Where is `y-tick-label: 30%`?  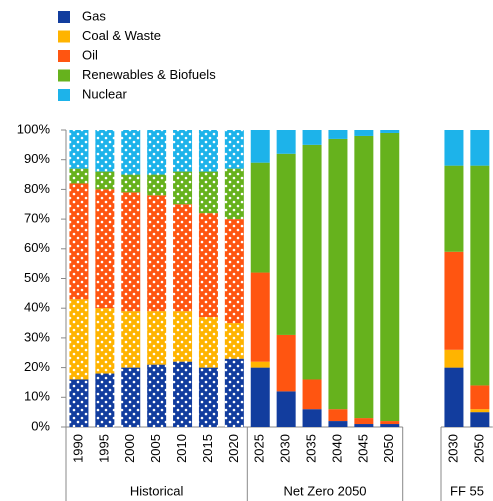 y-tick-label: 30% is located at coordinates (37, 336).